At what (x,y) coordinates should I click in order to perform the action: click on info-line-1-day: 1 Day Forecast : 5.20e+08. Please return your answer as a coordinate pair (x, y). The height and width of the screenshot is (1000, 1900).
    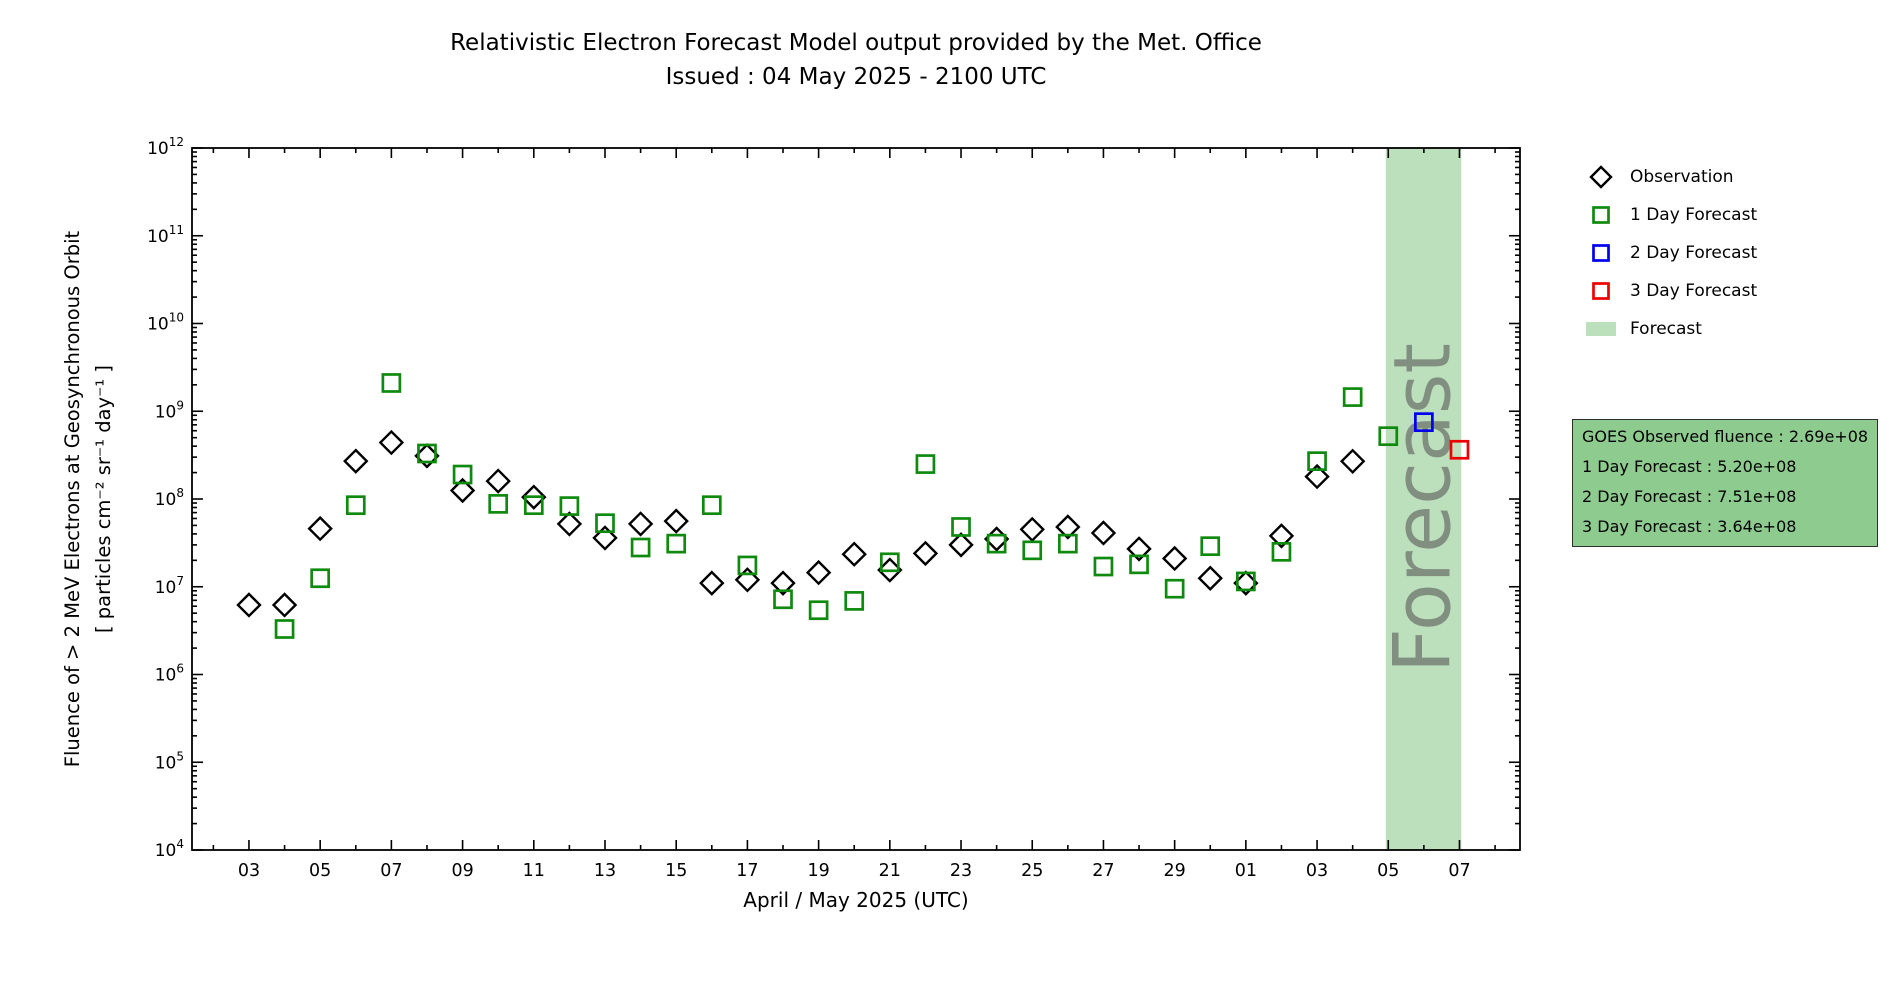
    Looking at the image, I should click on (1689, 466).